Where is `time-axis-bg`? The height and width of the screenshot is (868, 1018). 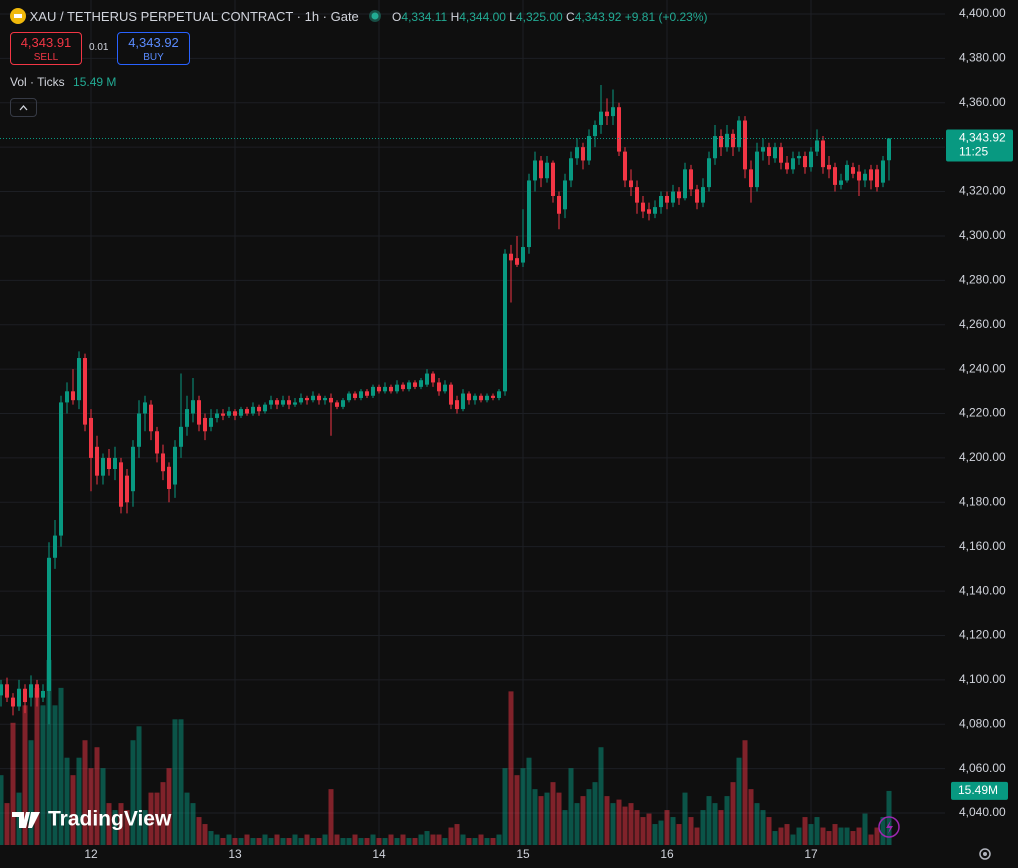
time-axis-bg is located at coordinates (472, 856).